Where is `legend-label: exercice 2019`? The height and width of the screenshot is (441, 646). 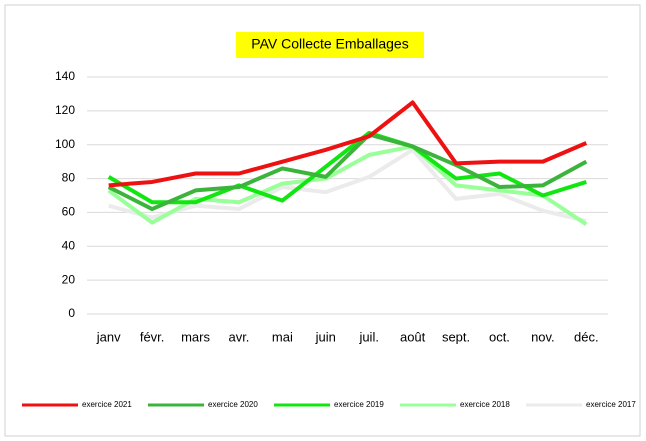
legend-label: exercice 2019 is located at coordinates (359, 404).